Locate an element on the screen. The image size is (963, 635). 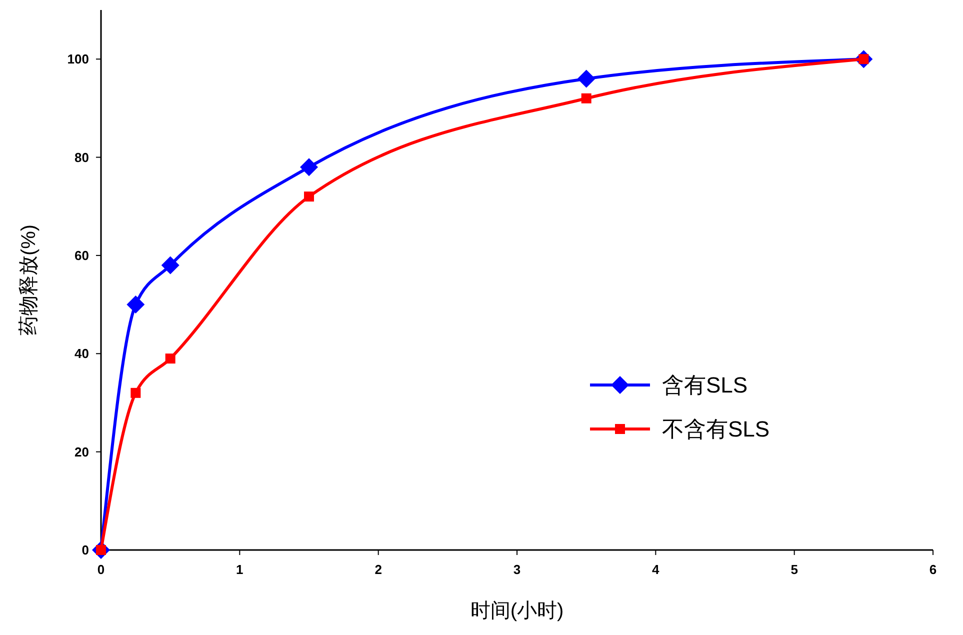
x-tick-label: 2 is located at coordinates (378, 569).